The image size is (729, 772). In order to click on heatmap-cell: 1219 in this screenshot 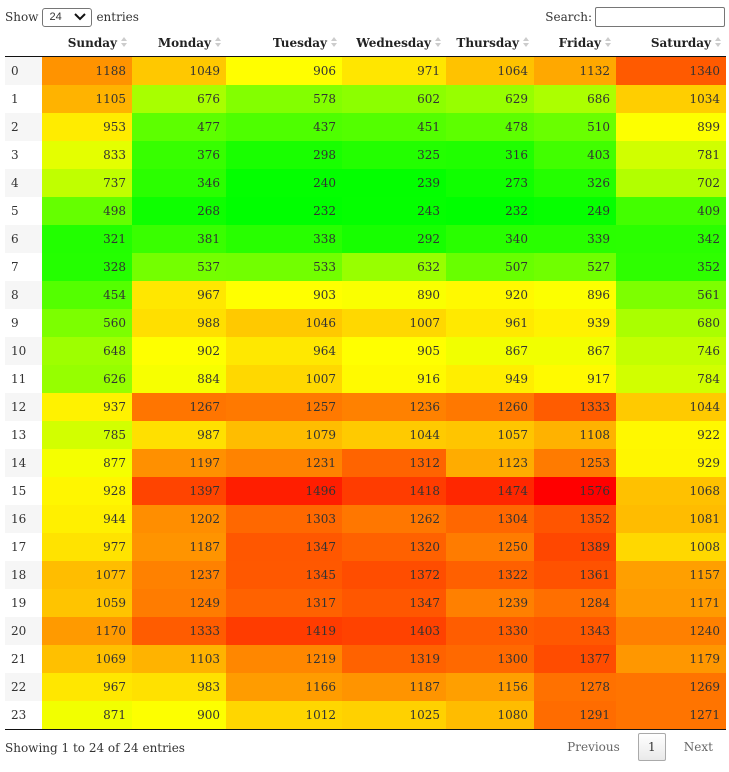, I will do `click(284, 659)`.